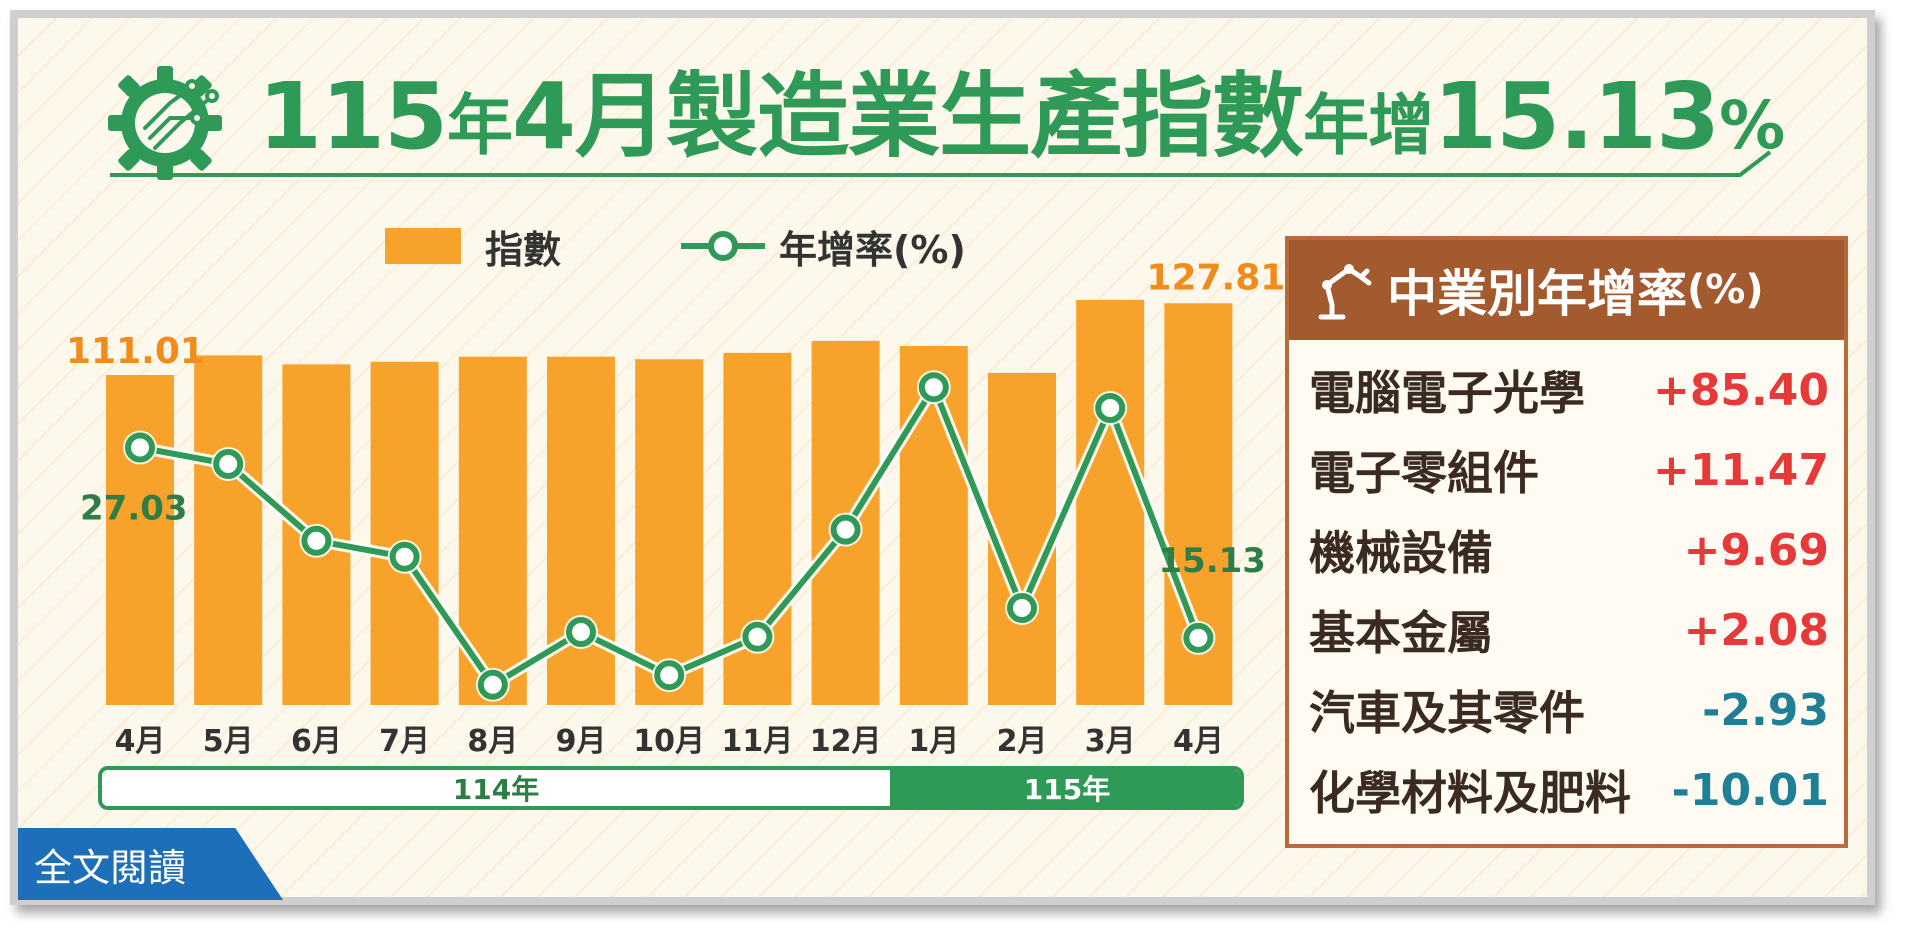  Describe the element at coordinates (1750, 790) in the screenshot. I see `industry-value: -10.01` at that location.